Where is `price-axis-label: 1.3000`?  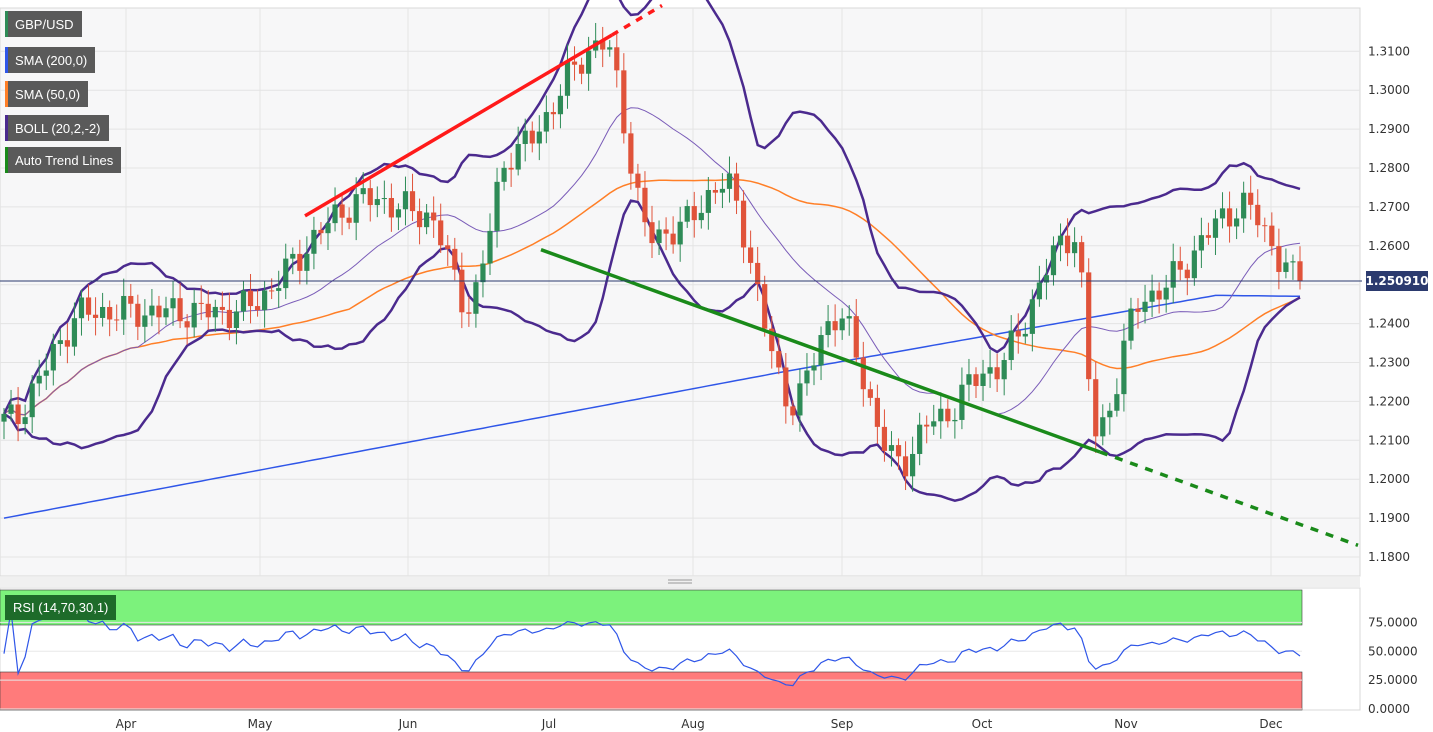 price-axis-label: 1.3000 is located at coordinates (1389, 90).